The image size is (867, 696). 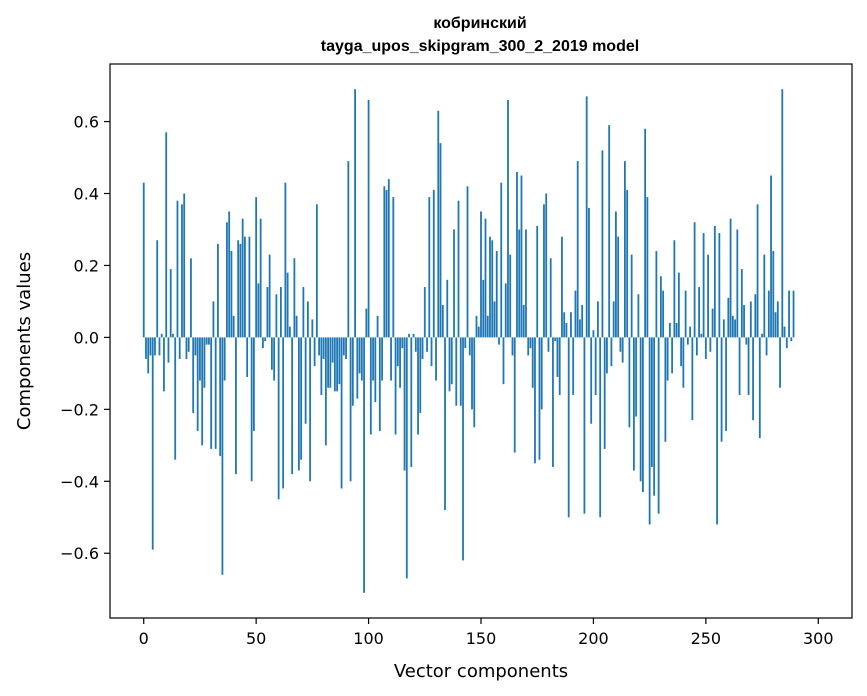 I want to click on chart-title: кобринский, so click(x=479, y=23).